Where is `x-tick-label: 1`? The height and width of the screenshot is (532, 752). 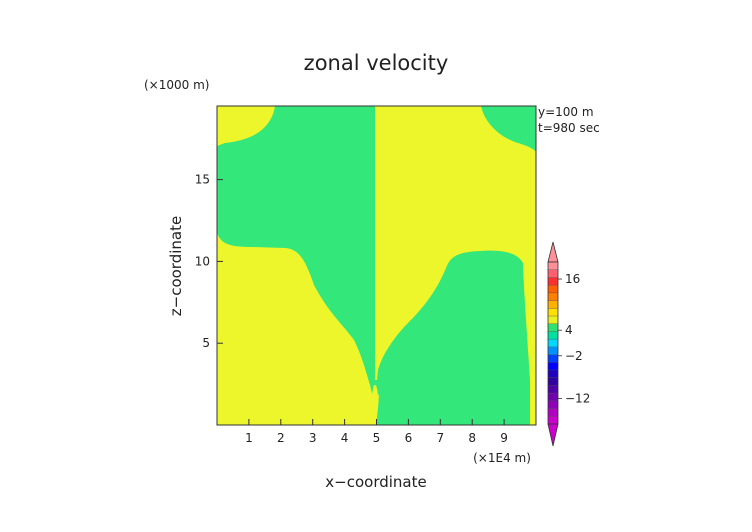
x-tick-label: 1 is located at coordinates (249, 438).